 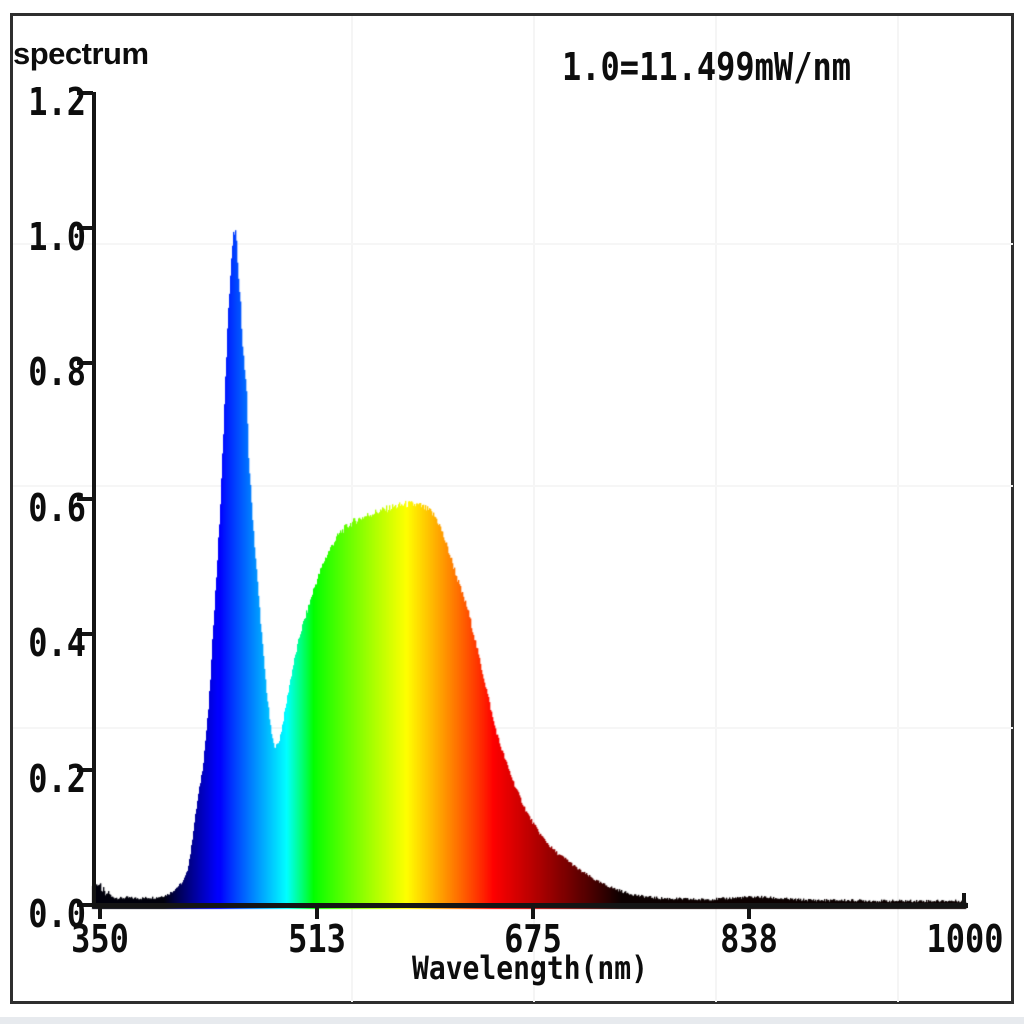 I want to click on y-tick-label: 0.6, so click(x=57, y=508).